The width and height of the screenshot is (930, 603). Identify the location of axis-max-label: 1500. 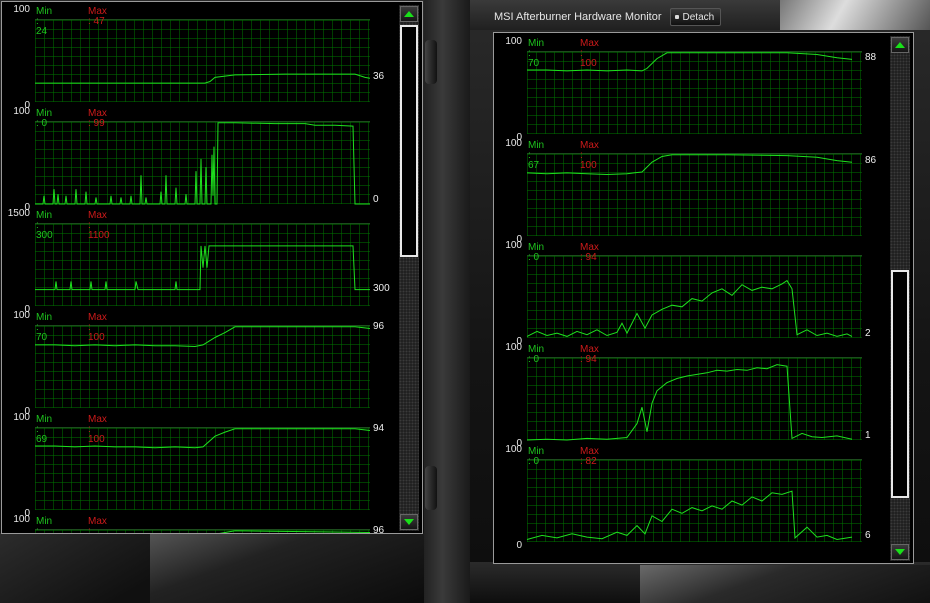
(18, 213).